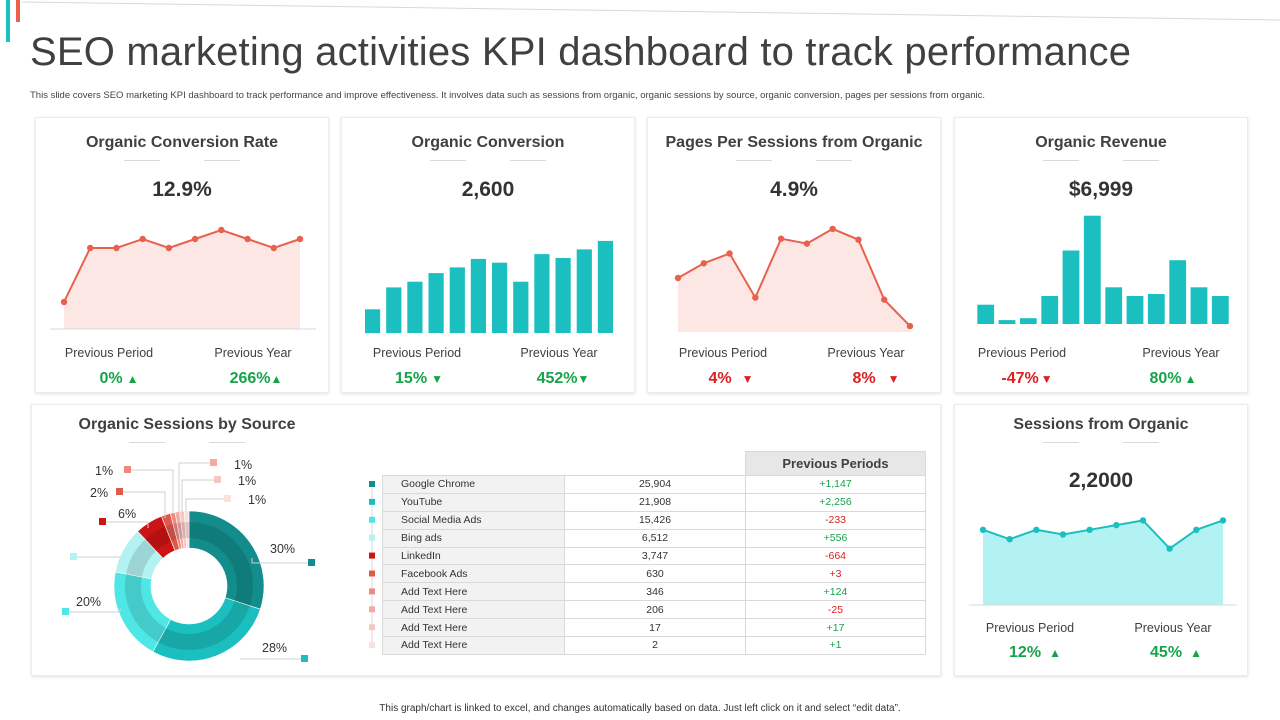 The width and height of the screenshot is (1280, 720). I want to click on source-sessions: 17, so click(655, 628).